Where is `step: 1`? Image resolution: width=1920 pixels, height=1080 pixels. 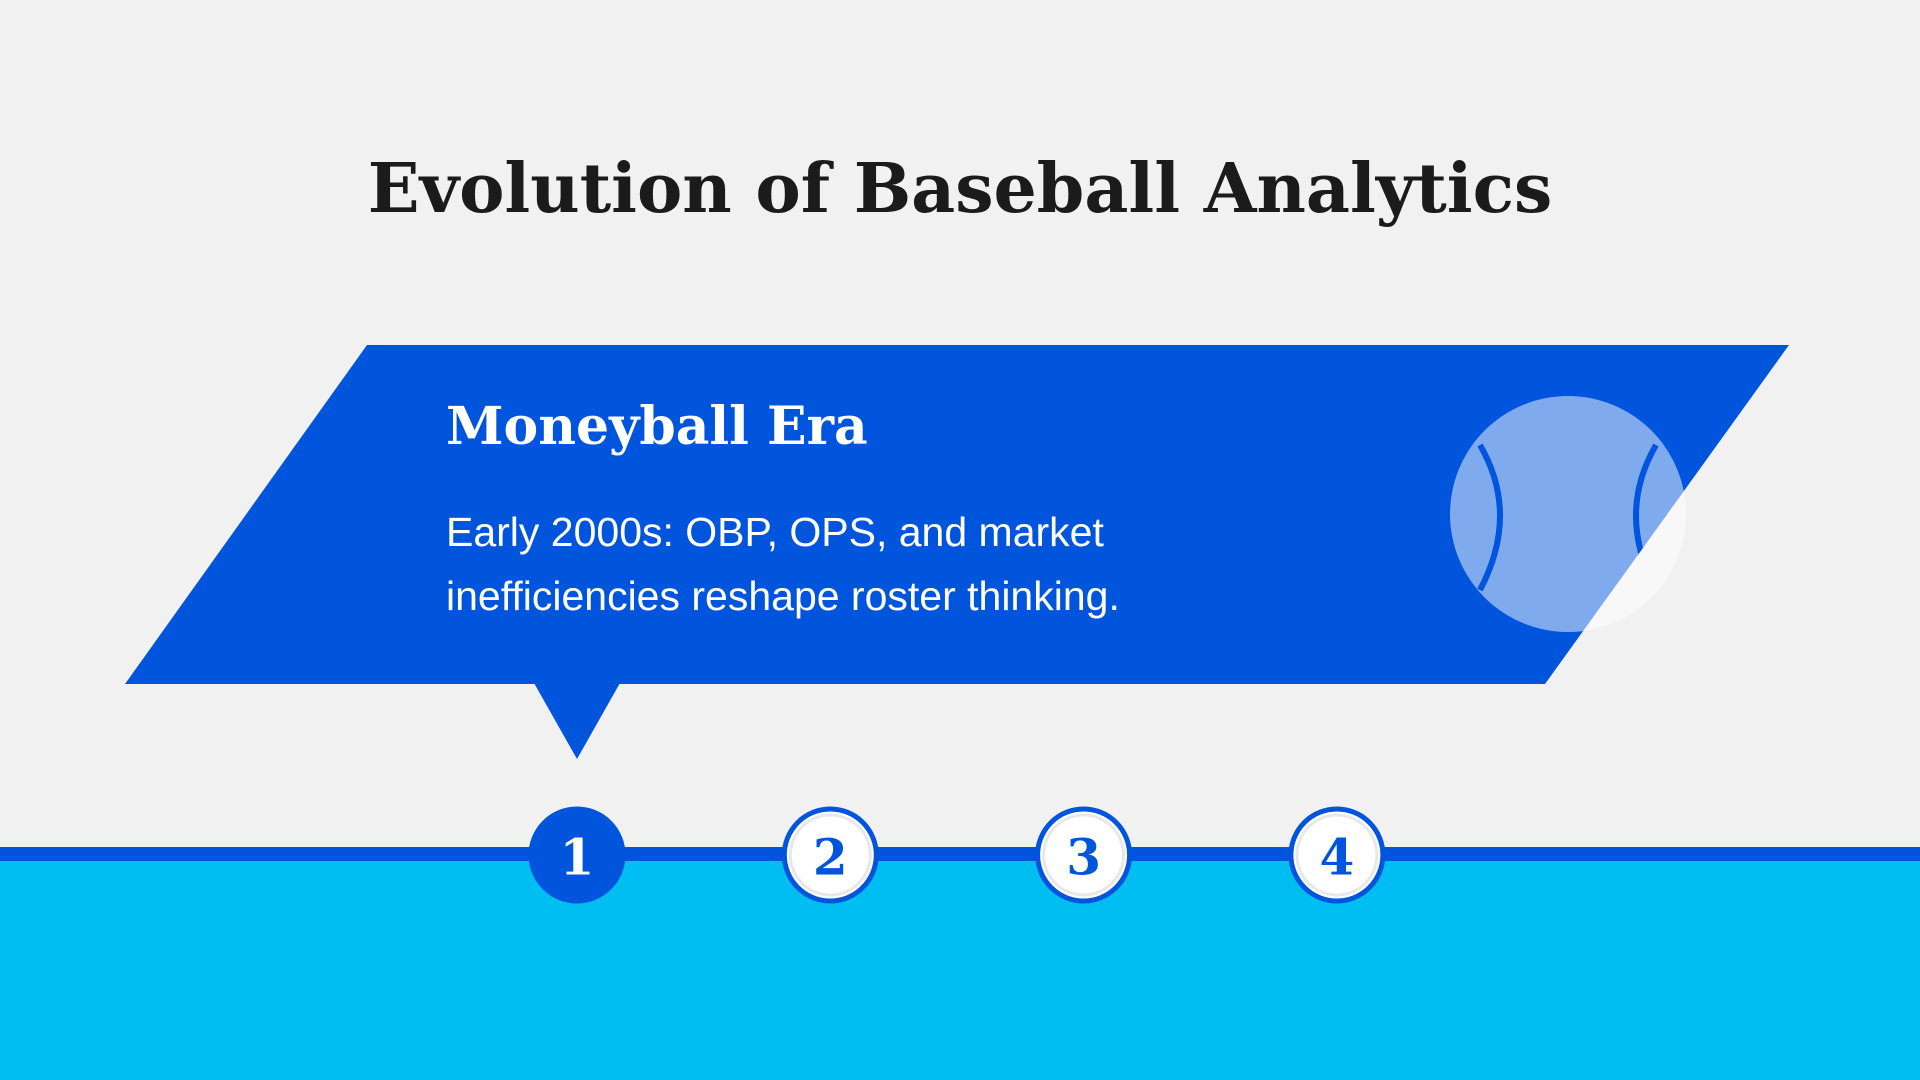
step: 1 is located at coordinates (577, 855).